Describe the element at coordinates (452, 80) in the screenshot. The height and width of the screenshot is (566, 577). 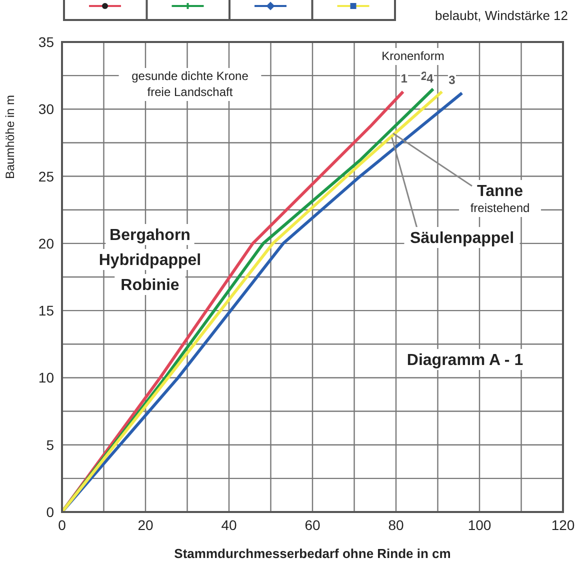
I see `annotation: 3` at that location.